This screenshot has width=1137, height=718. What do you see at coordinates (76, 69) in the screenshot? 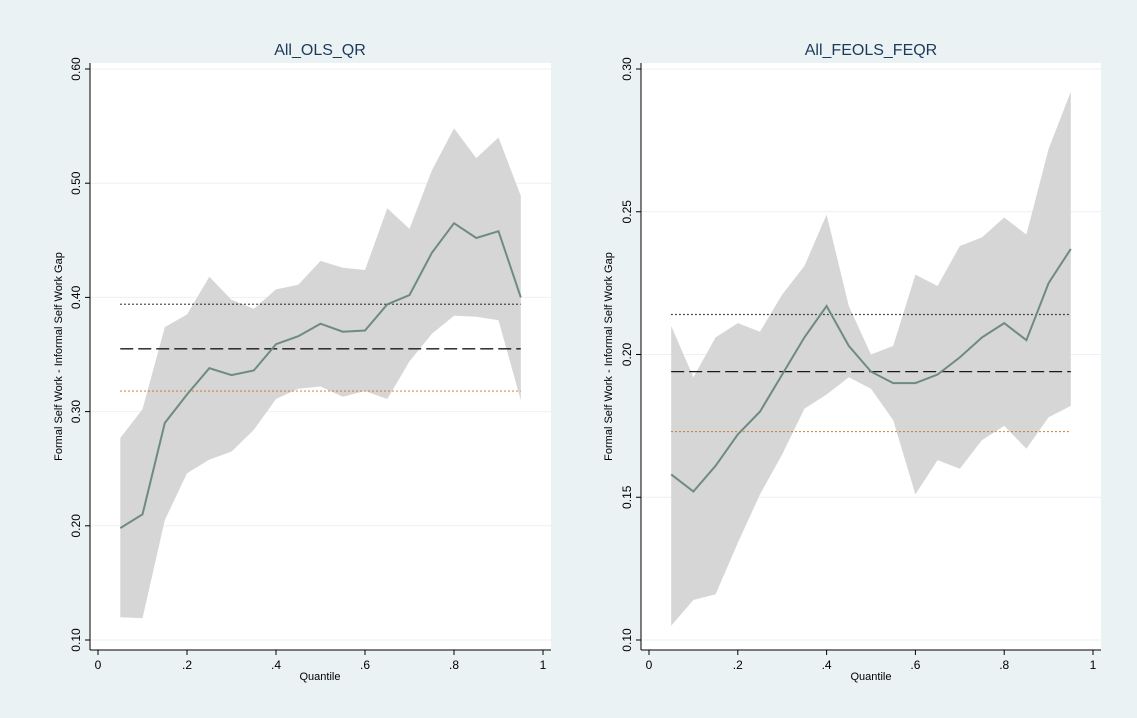
I see `y-tick-label: 0.60` at bounding box center [76, 69].